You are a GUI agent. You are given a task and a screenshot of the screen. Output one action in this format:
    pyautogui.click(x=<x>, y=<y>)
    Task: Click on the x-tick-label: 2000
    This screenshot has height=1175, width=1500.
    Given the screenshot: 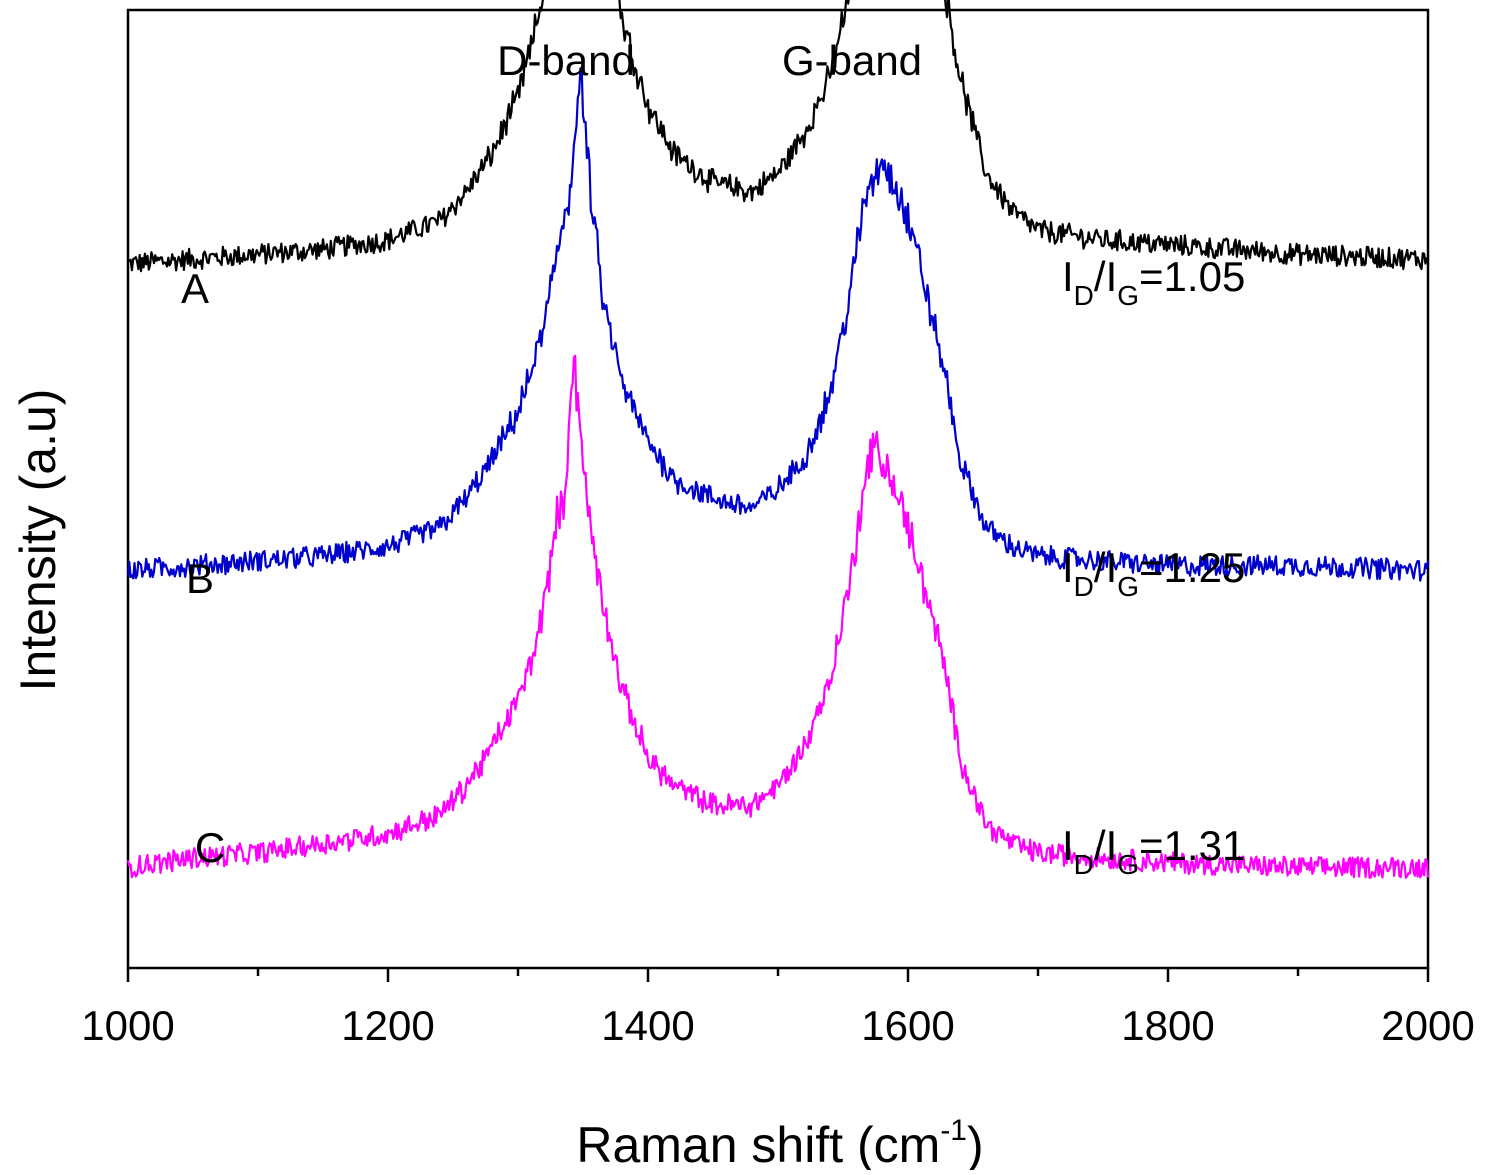 What is the action you would take?
    pyautogui.click(x=1427, y=1025)
    